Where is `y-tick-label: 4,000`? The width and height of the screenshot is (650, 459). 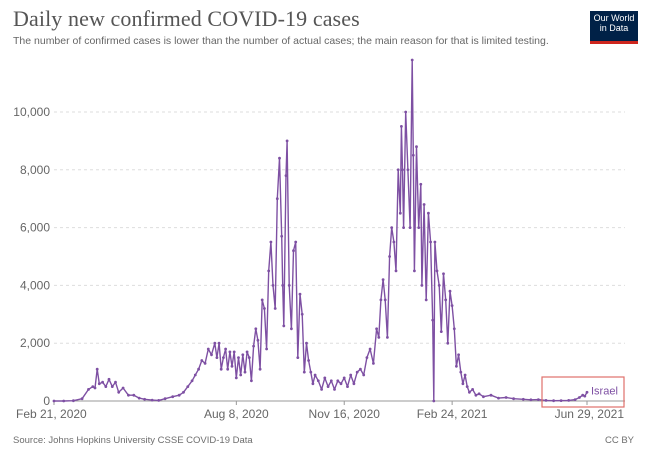
y-tick-label: 4,000 is located at coordinates (35, 285).